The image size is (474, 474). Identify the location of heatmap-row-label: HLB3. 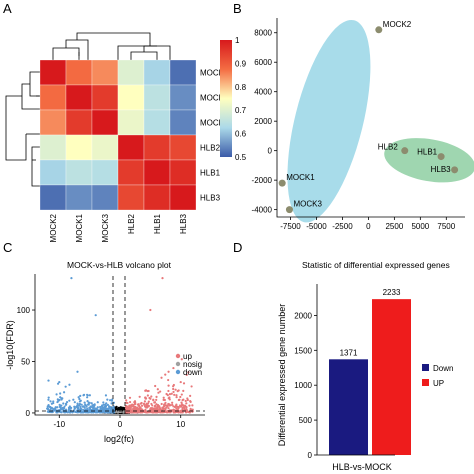
(210, 198).